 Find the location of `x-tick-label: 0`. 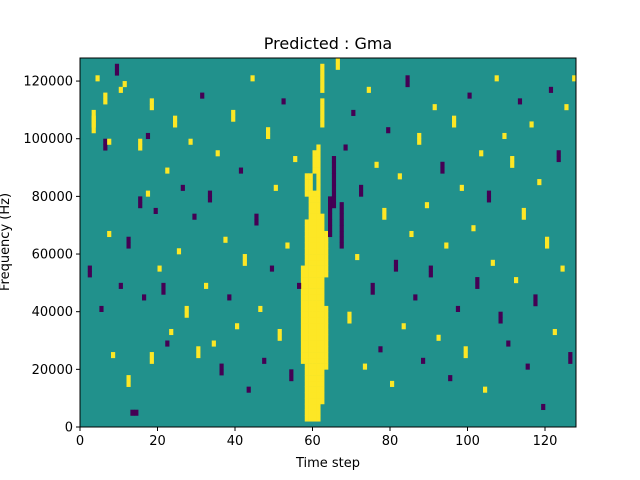

x-tick-label: 0 is located at coordinates (80, 441).